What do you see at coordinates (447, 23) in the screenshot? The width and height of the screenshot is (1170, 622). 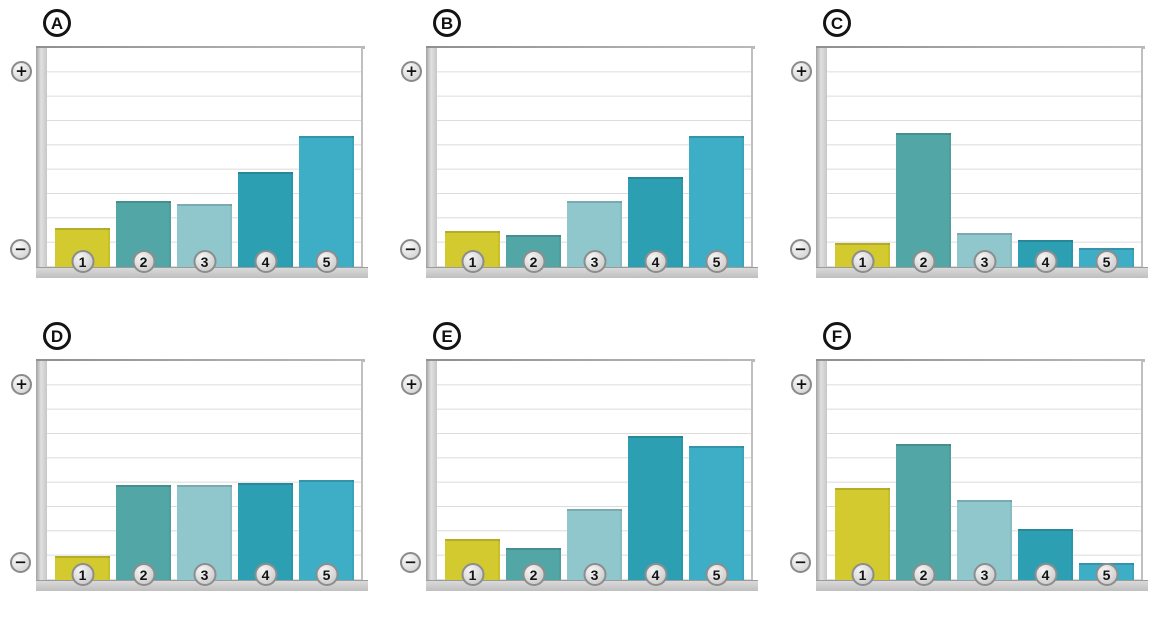 I see `panel-letter-badge: B` at bounding box center [447, 23].